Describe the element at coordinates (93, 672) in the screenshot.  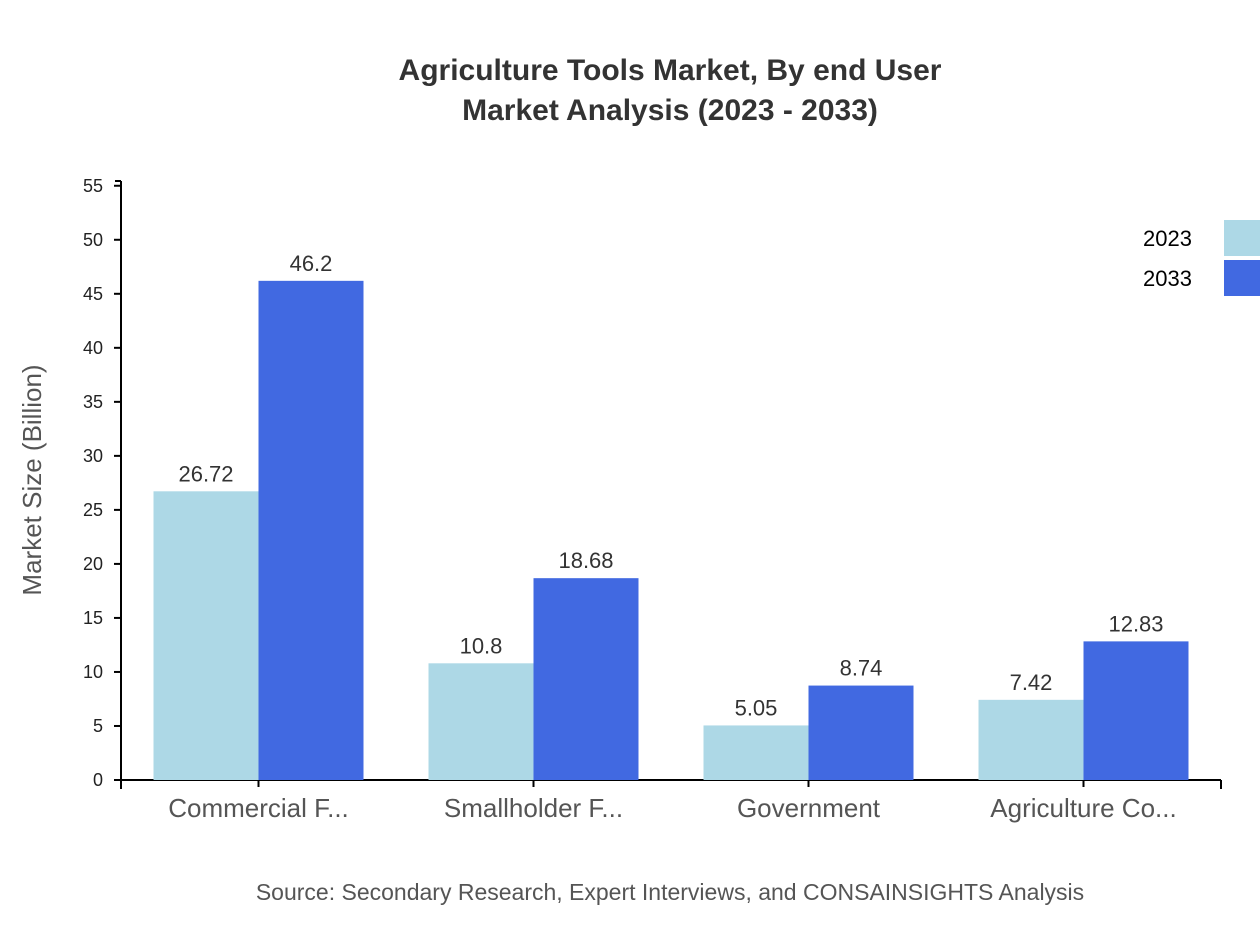
I see `y-tick-label: 10` at that location.